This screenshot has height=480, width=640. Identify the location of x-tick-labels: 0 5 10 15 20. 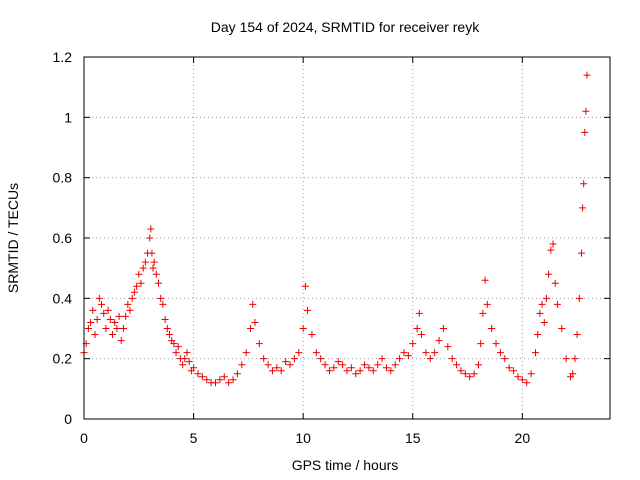
(305, 438).